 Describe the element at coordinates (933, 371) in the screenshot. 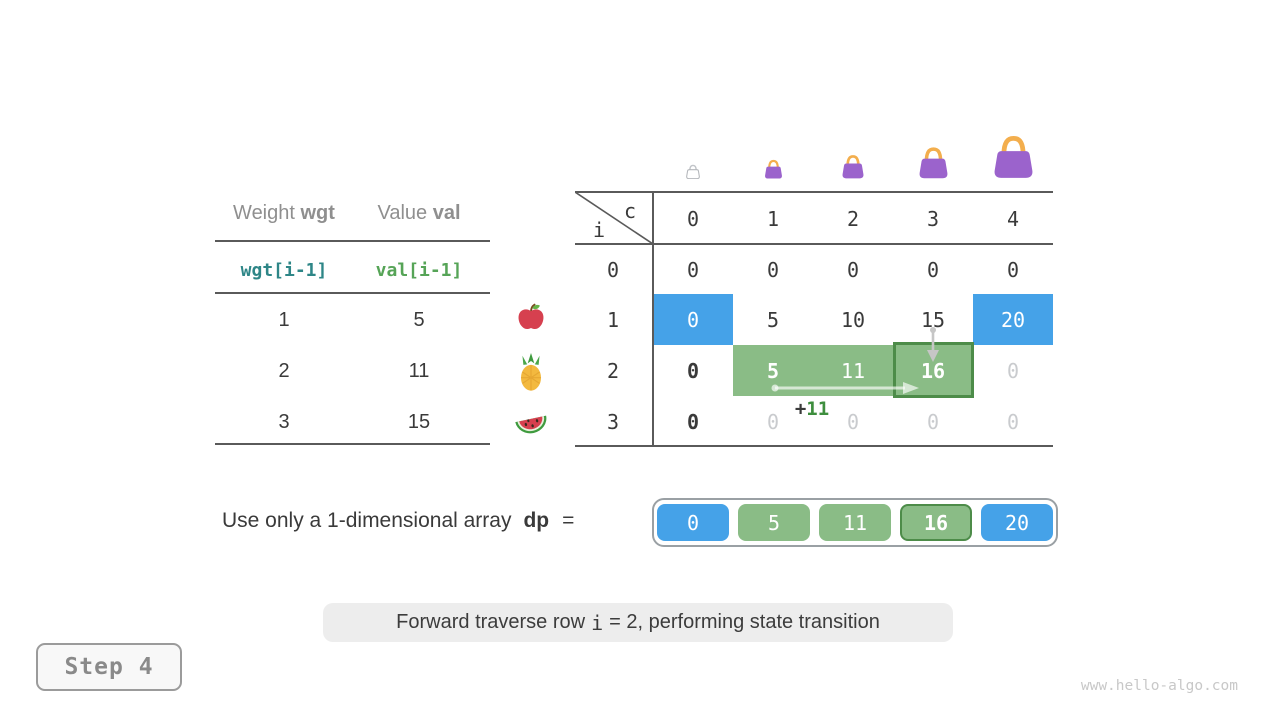

I see `dp-cell-i2-c3: 16` at that location.